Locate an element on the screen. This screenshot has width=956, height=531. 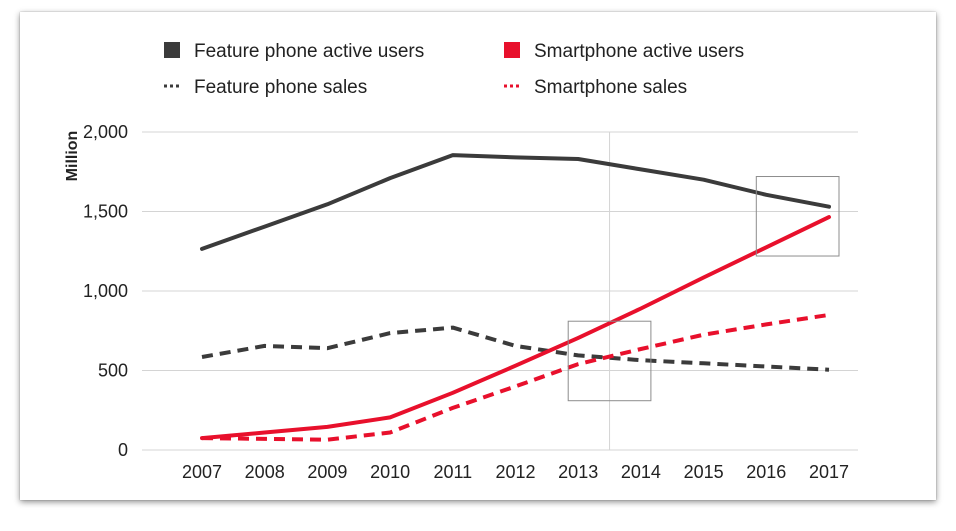
legend-label: Smartphone active users is located at coordinates (639, 51).